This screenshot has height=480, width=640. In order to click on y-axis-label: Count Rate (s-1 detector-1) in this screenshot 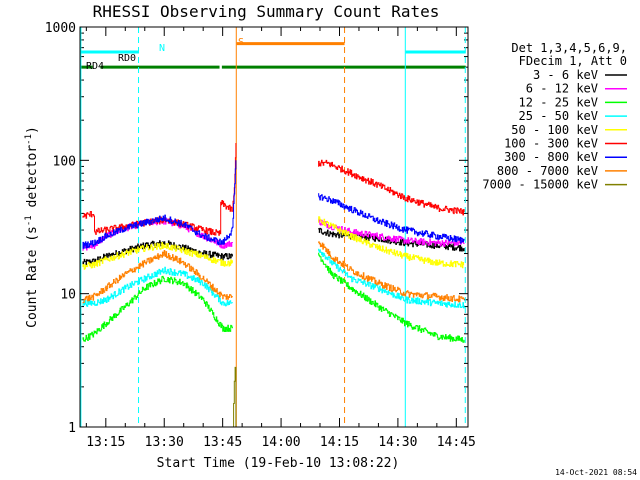, I will do `click(32, 227)`.